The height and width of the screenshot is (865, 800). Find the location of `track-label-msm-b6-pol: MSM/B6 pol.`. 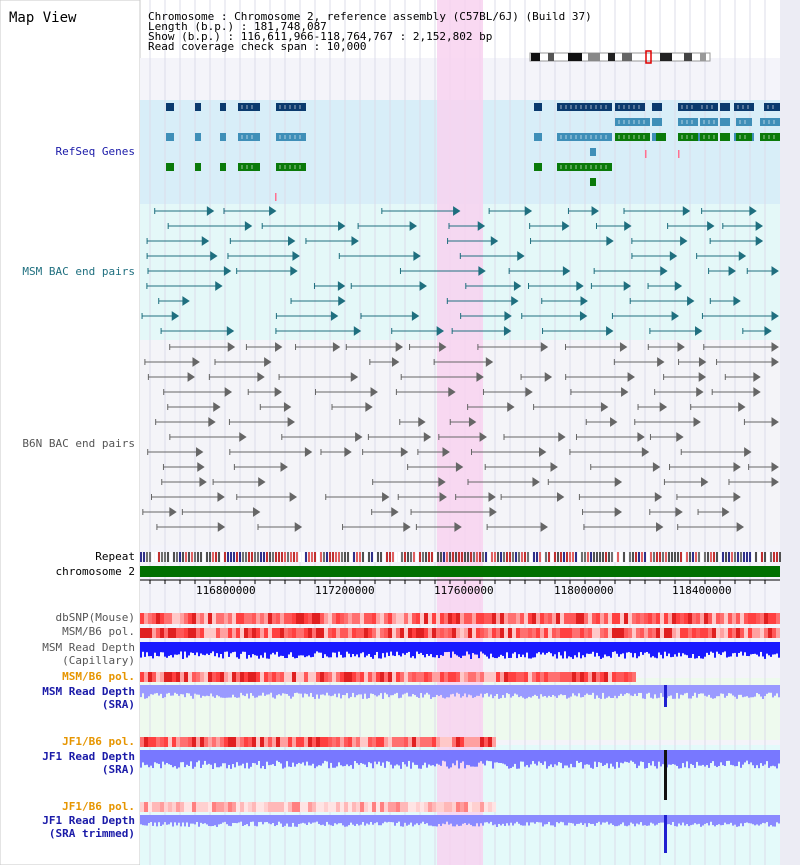

track-label-msm-b6-pol: MSM/B6 pol. is located at coordinates (98, 631).